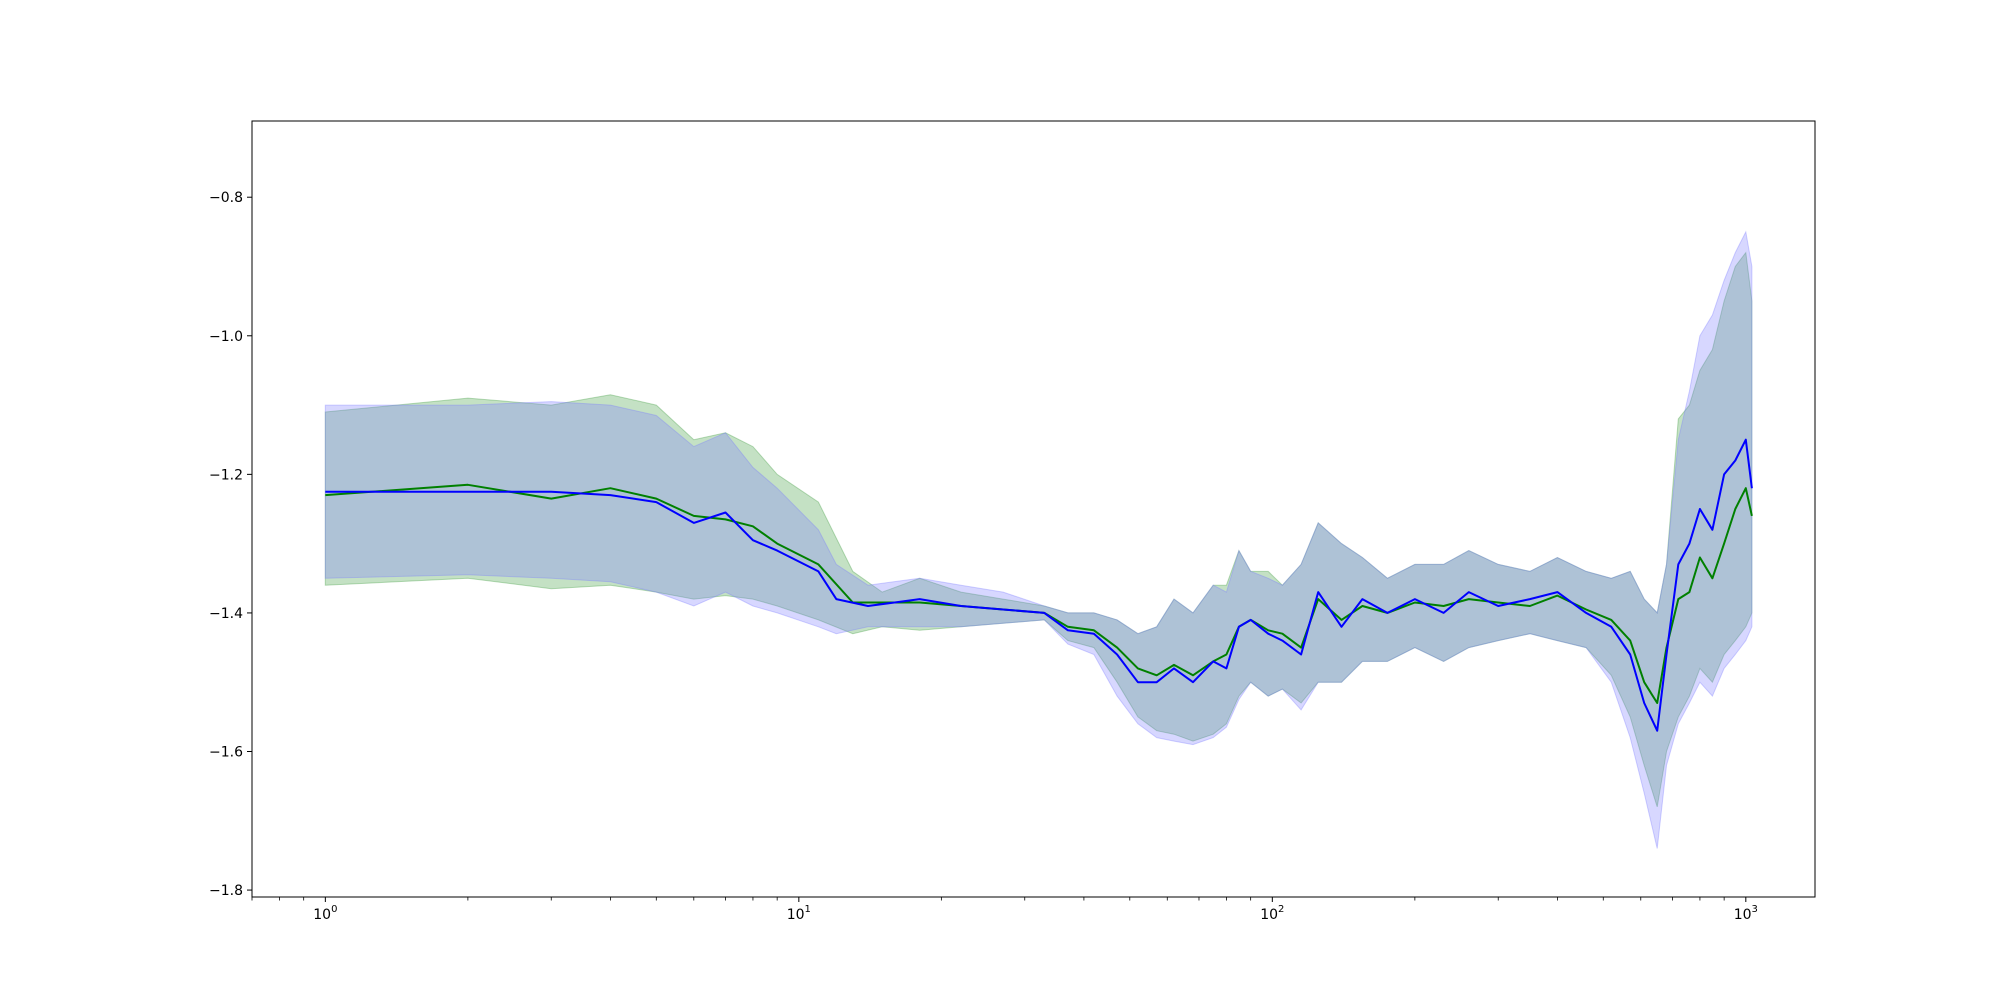 The image size is (2000, 1000). What do you see at coordinates (799, 913) in the screenshot?
I see `x-tick-label: 10¹` at bounding box center [799, 913].